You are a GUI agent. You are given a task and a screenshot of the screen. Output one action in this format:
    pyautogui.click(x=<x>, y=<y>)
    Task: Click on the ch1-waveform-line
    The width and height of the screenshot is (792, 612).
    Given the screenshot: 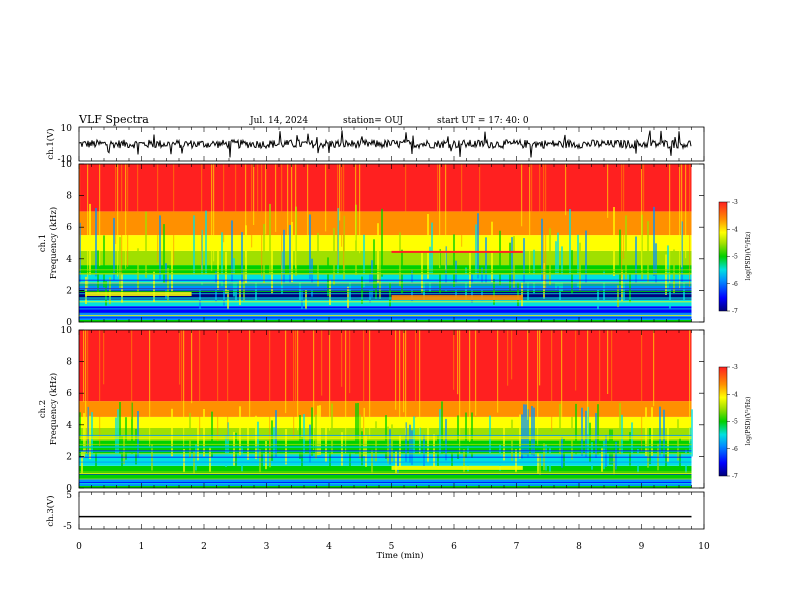 What is the action you would take?
    pyautogui.click(x=385, y=144)
    